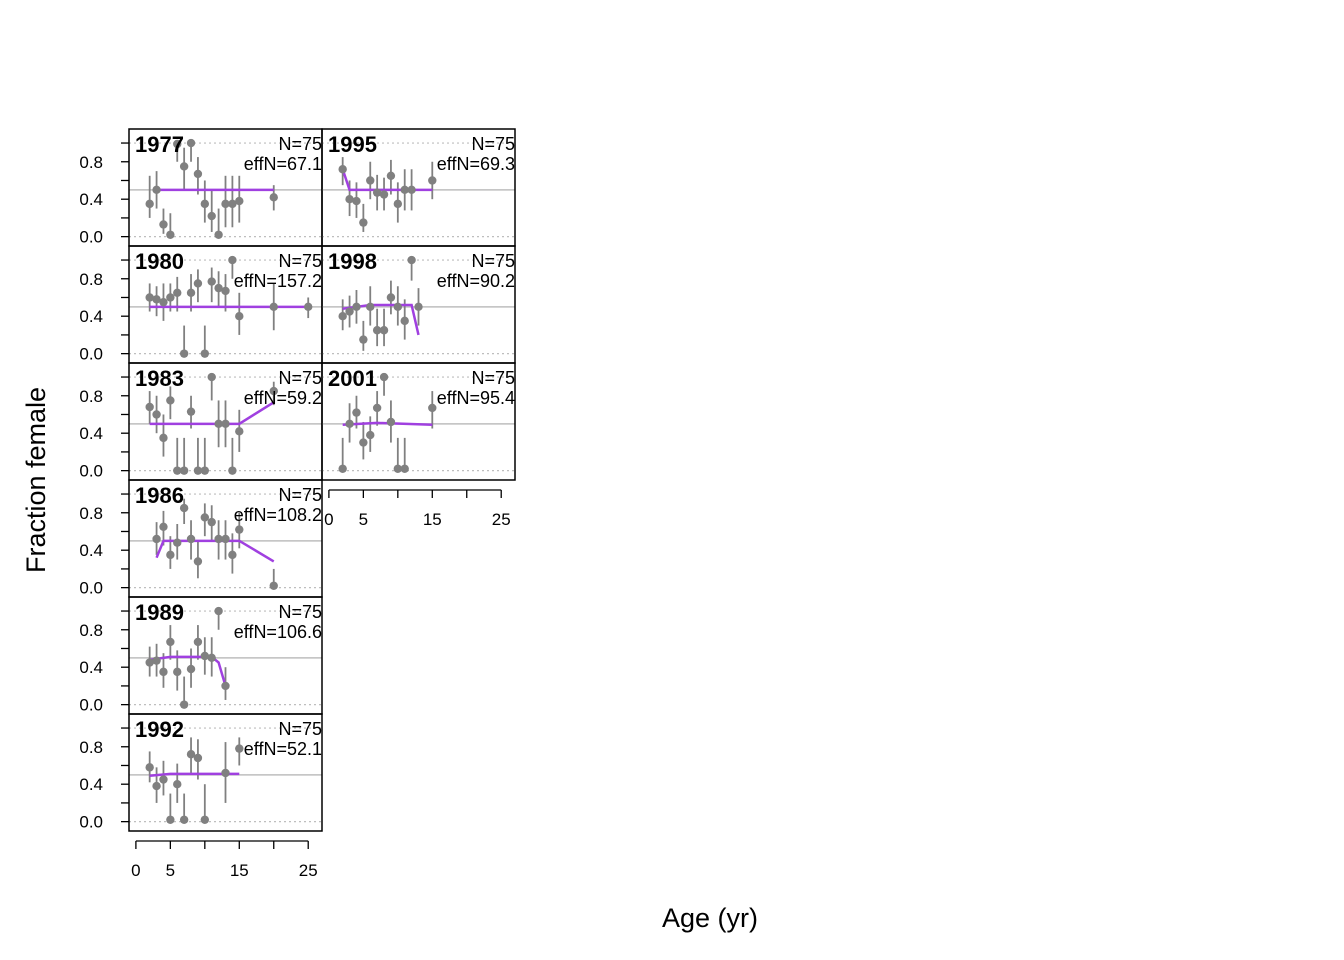 The image size is (1344, 960). What do you see at coordinates (278, 632) in the screenshot?
I see `panel-effn-label: effN=106.6` at bounding box center [278, 632].